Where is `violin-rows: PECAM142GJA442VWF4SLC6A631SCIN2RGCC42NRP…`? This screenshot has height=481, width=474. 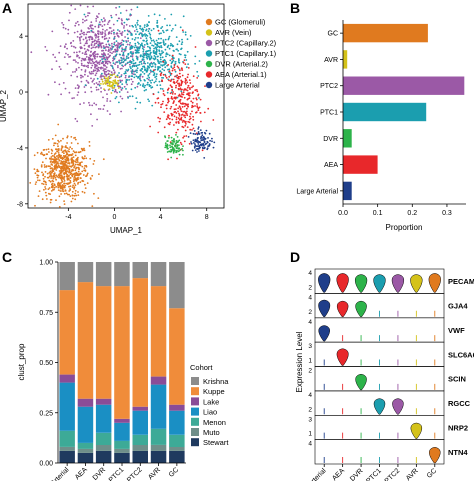 violin-rows: PECAM142GJA442VWF4SLC6A631SCIN2RGCC42NRP… is located at coordinates (391, 366).